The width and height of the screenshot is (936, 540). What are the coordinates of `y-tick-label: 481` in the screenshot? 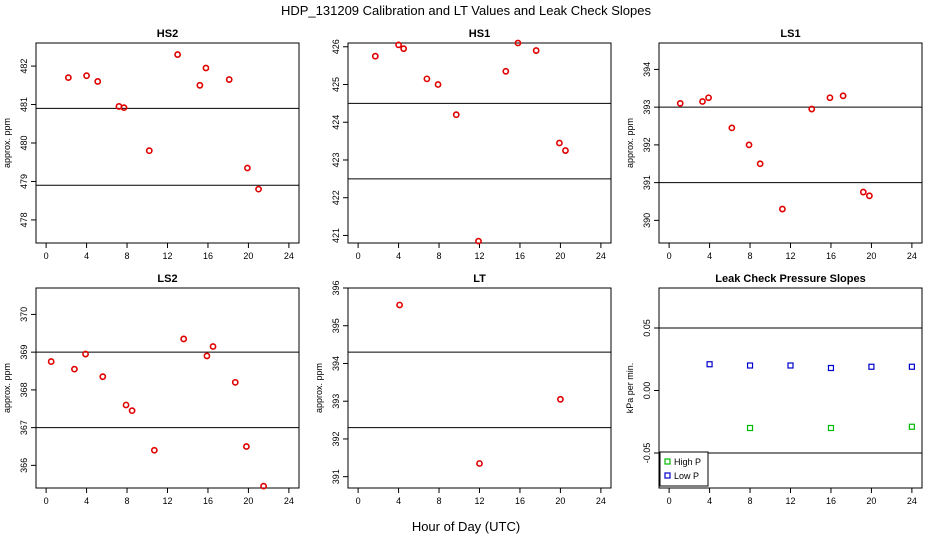 It's located at (24, 104).